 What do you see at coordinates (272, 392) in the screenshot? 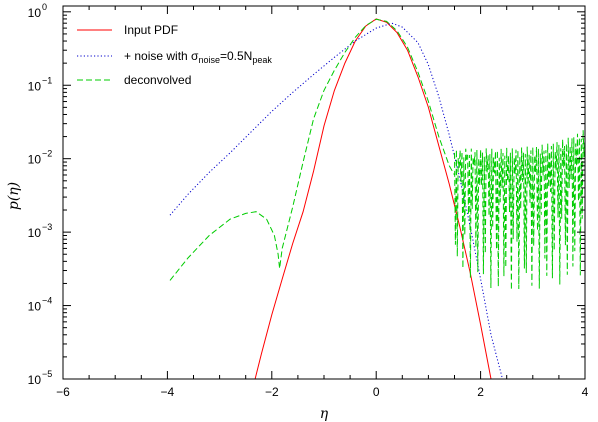
I see `x-tick-label: −2` at bounding box center [272, 392].